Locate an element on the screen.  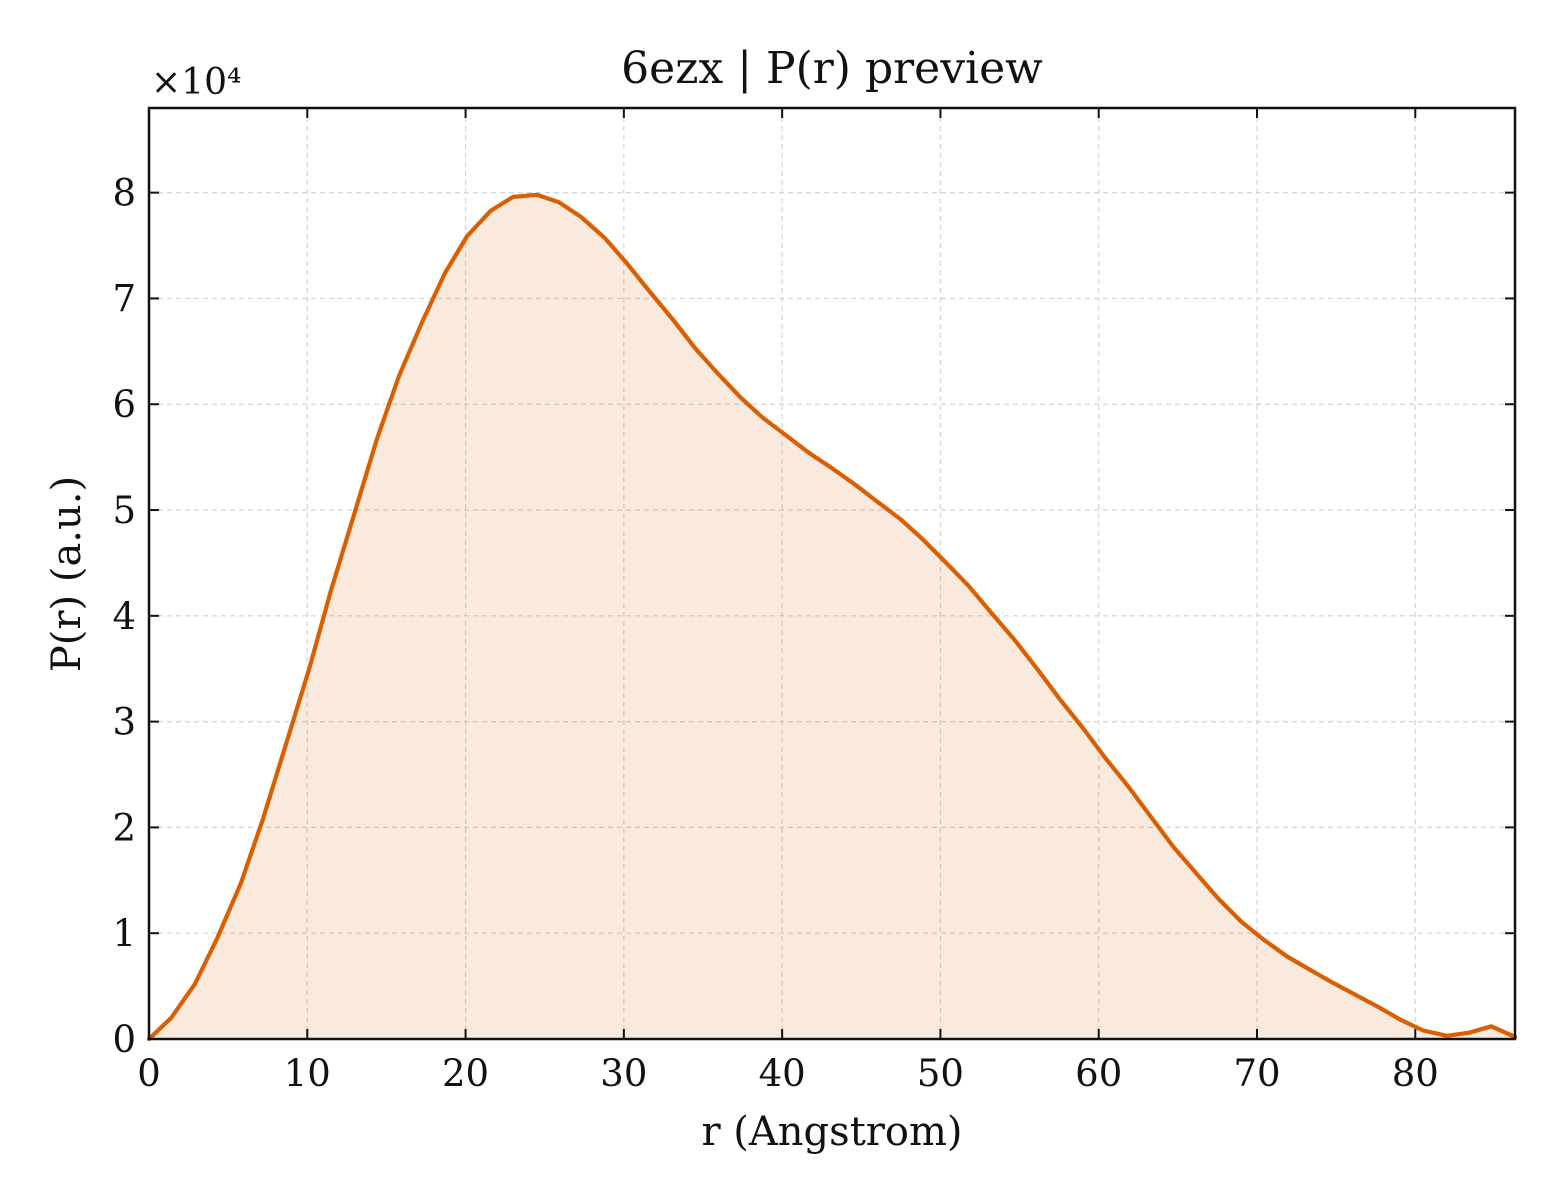
x-tick-label: 70 is located at coordinates (1256, 1073).